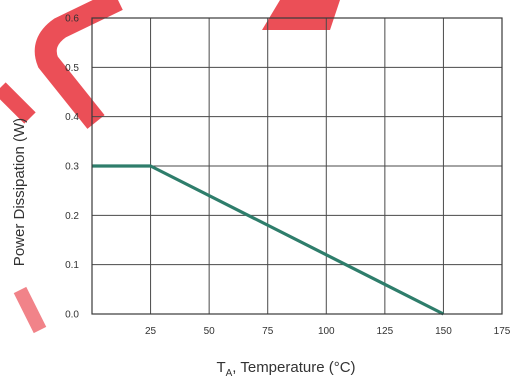 The width and height of the screenshot is (512, 383). What do you see at coordinates (229, 373) in the screenshot?
I see `x-axis-label-subscript: A` at bounding box center [229, 373].